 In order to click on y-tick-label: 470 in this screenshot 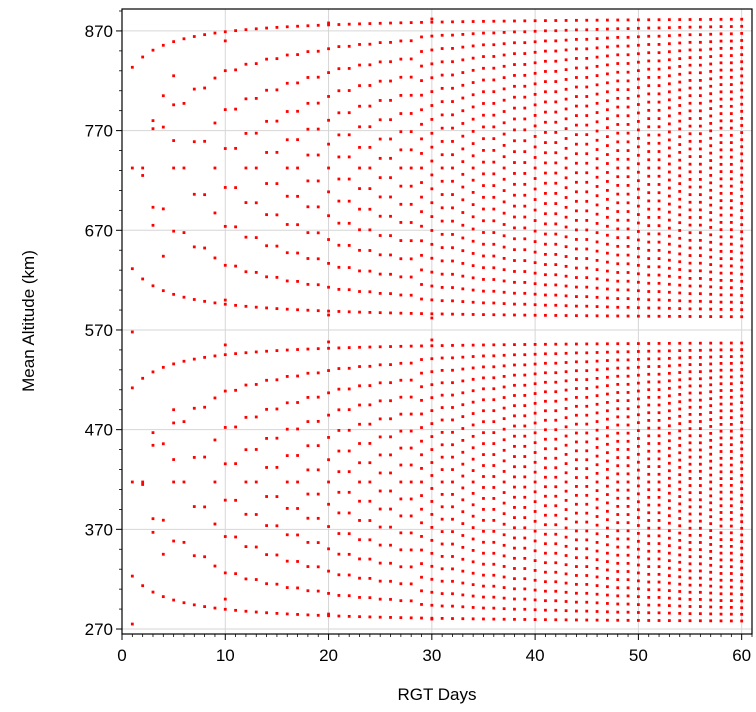, I will do `click(99, 430)`.